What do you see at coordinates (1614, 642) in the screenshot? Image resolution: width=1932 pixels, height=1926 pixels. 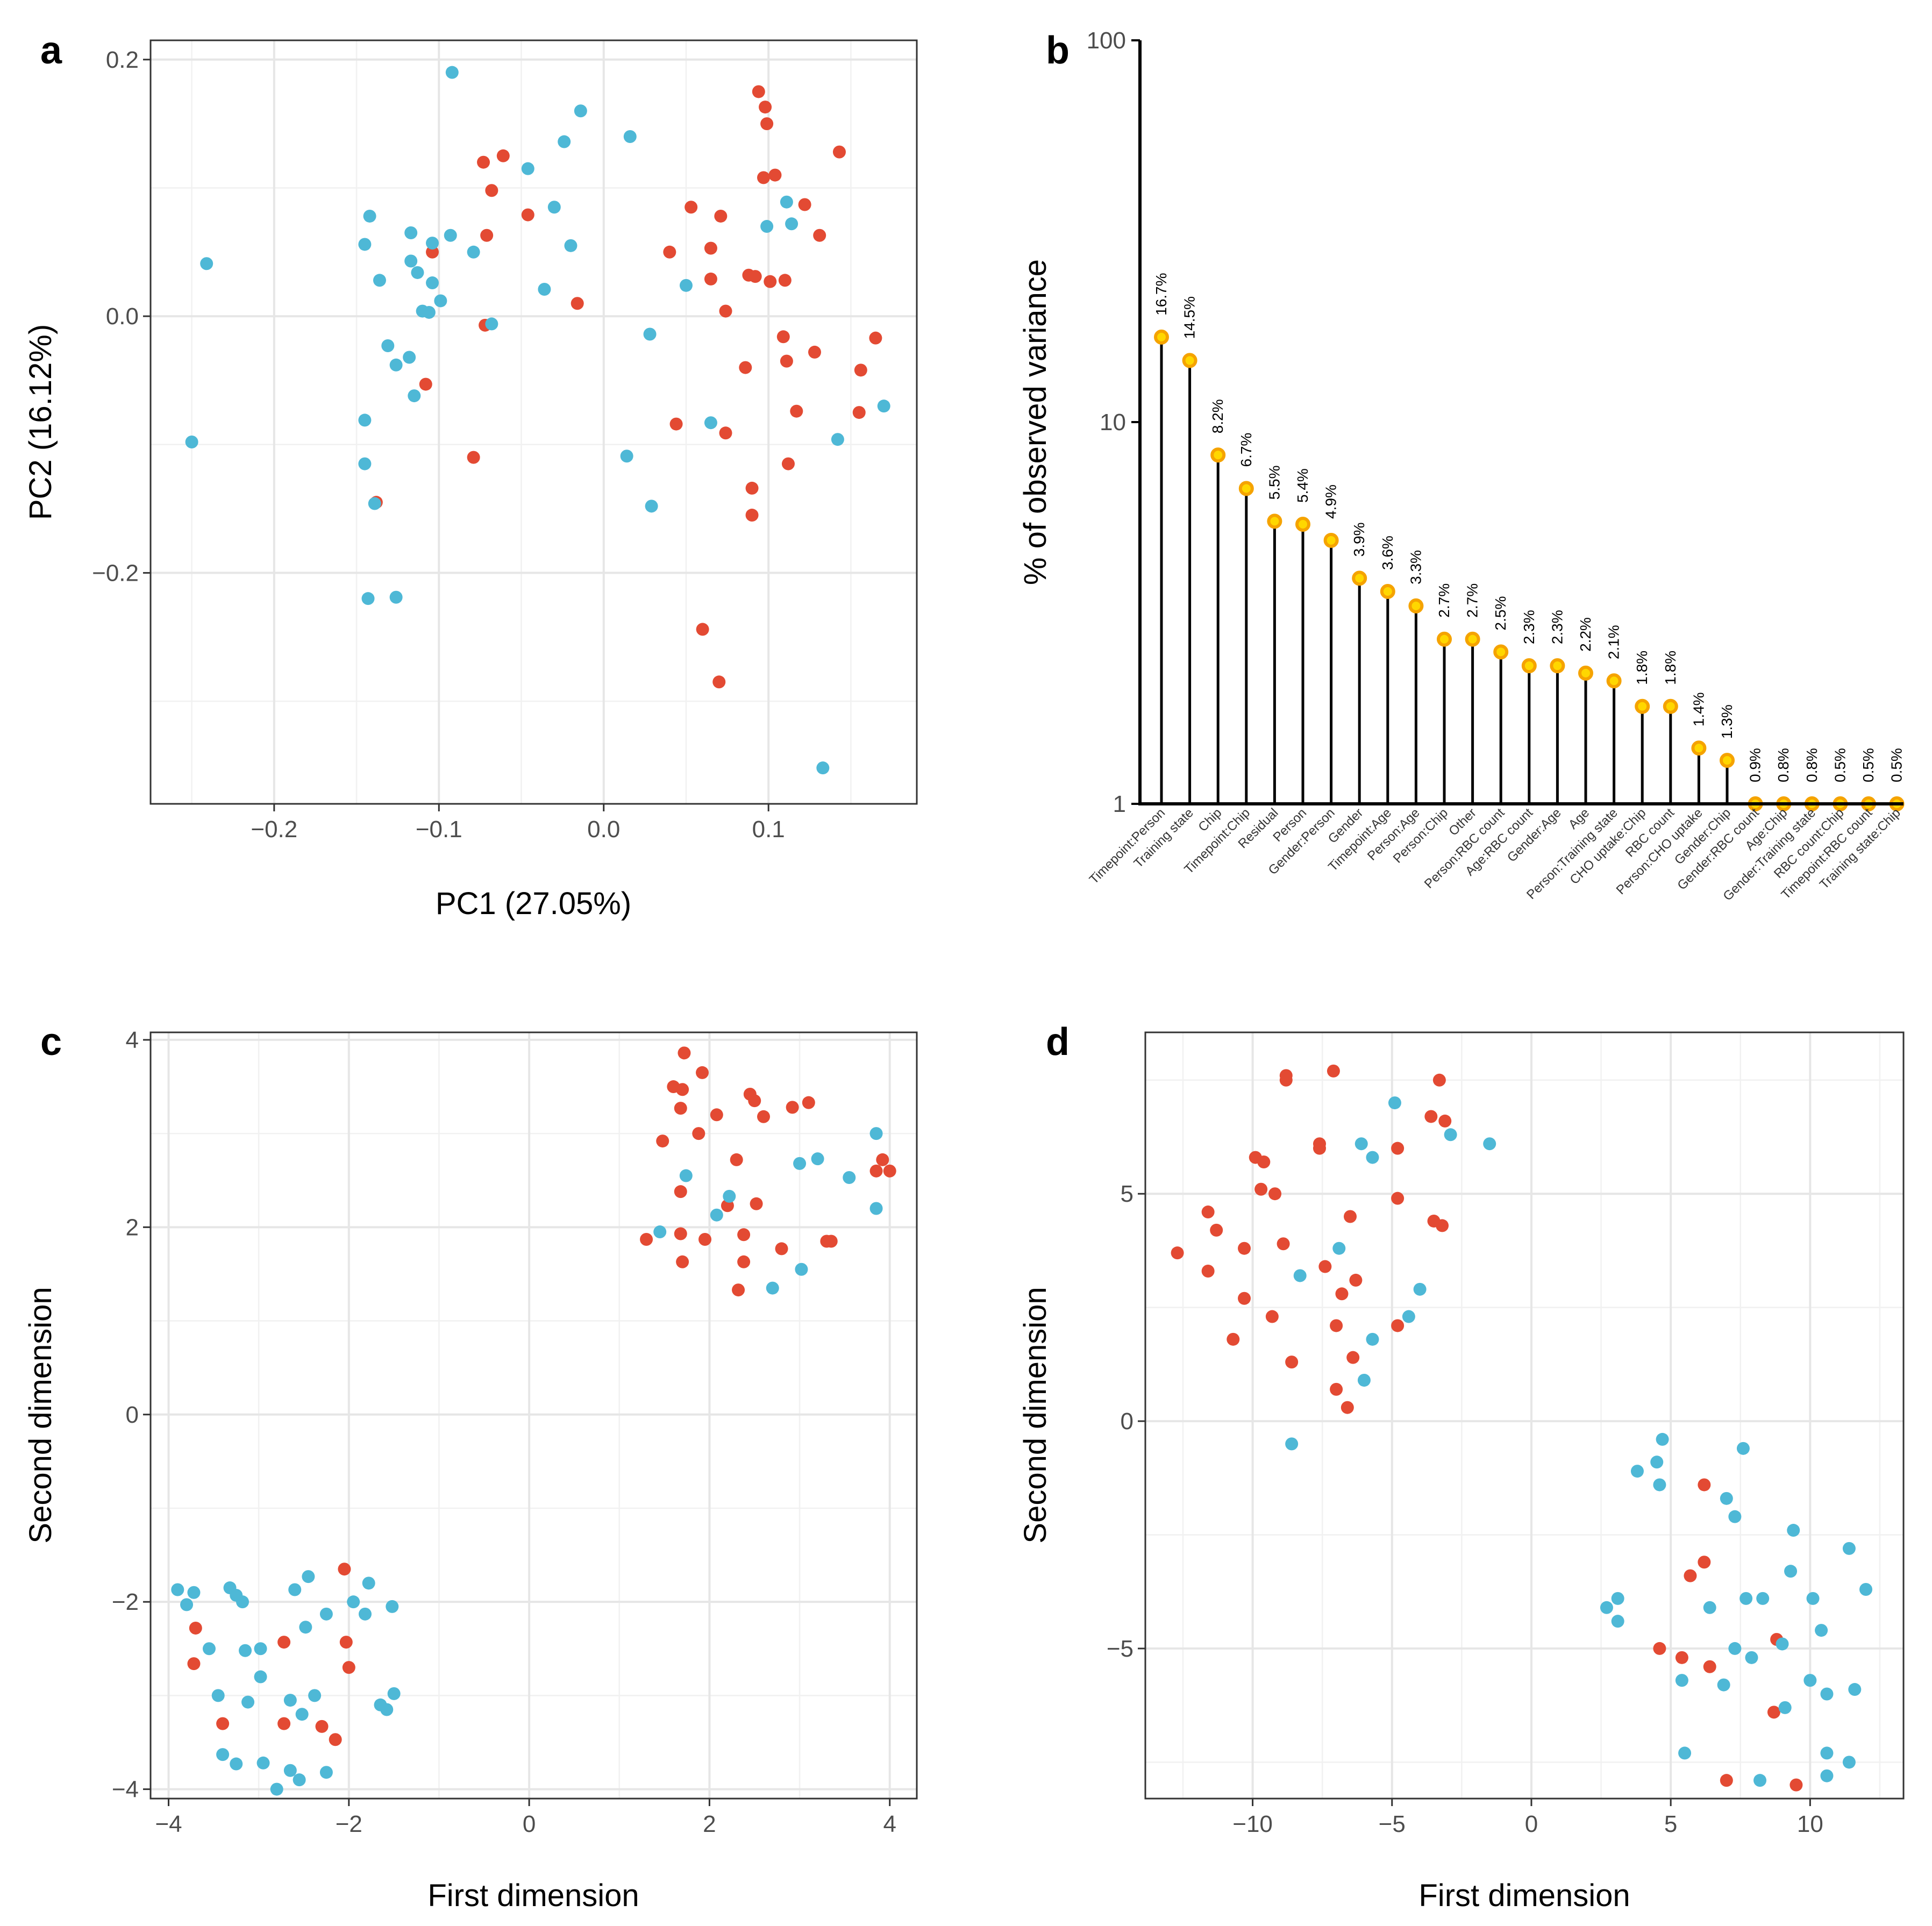 I see `value-label: 2.1%` at bounding box center [1614, 642].